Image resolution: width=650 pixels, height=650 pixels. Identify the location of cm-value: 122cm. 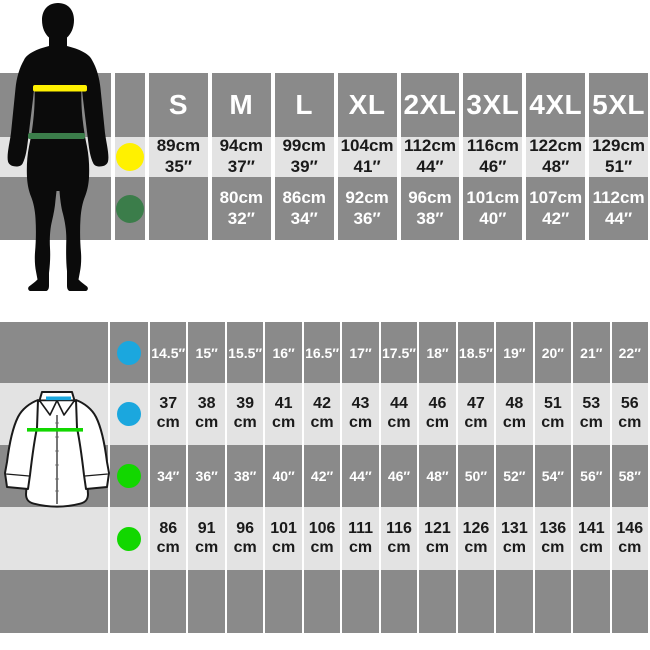
(556, 146).